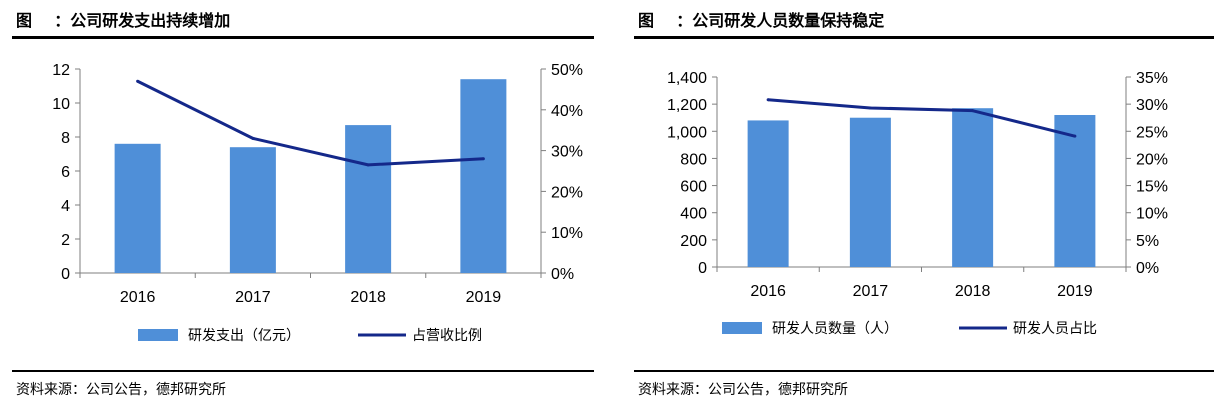 The height and width of the screenshot is (411, 1214). I want to click on right-y-left-tick-label: 200, so click(693, 241).